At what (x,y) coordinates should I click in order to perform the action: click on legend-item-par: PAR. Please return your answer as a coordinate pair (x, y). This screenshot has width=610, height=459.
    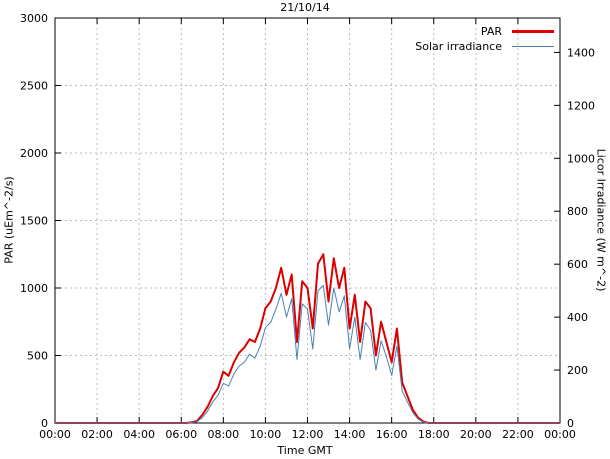
    Looking at the image, I should click on (484, 31).